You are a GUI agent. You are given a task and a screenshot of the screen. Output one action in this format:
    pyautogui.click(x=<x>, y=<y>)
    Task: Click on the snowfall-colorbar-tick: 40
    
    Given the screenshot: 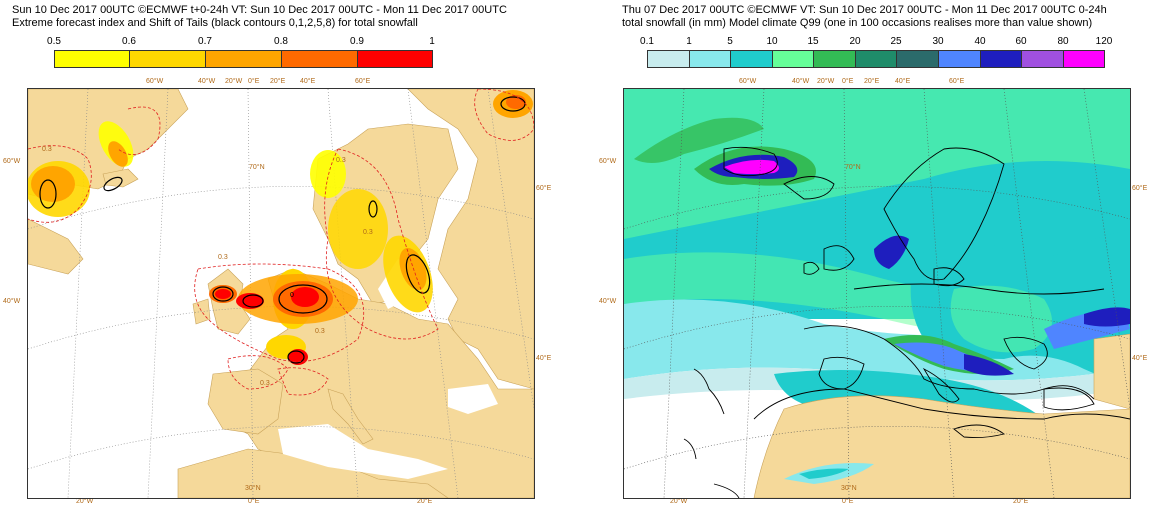 What is the action you would take?
    pyautogui.click(x=980, y=41)
    